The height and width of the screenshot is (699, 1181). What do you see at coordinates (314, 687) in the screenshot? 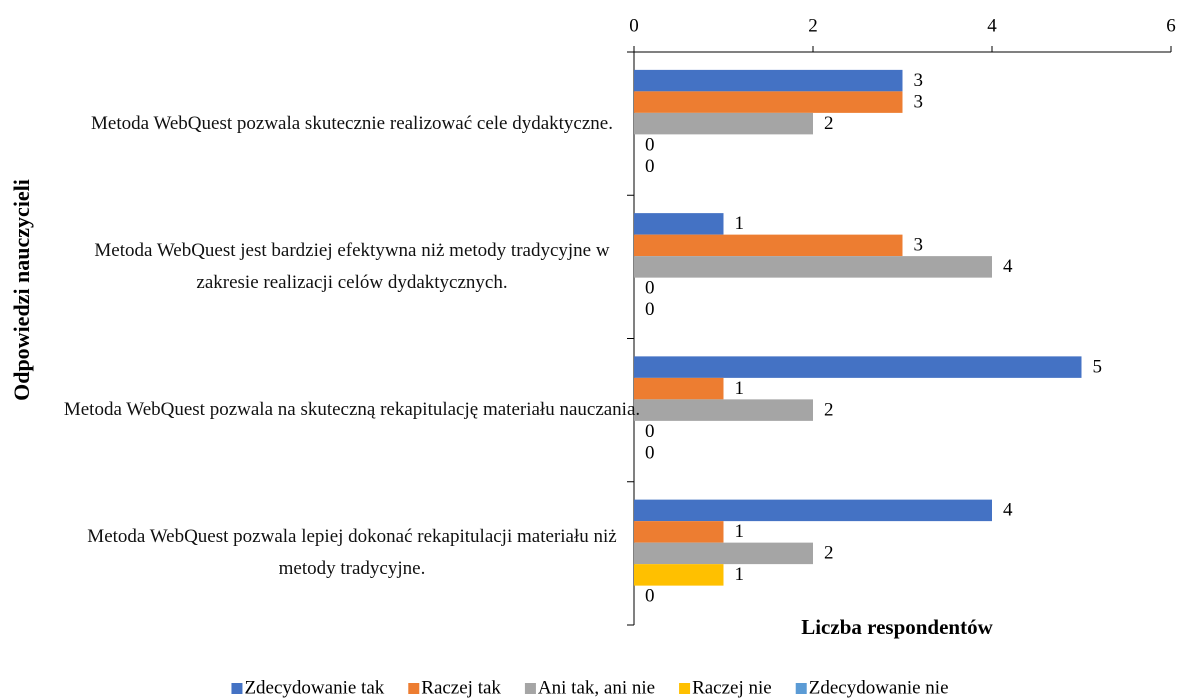
I see `legend-label: Zdecydowanie tak` at bounding box center [314, 687].